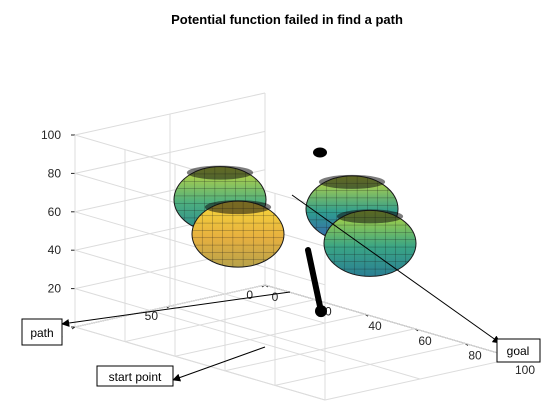  Describe the element at coordinates (525, 370) in the screenshot. I see `x-tick-label-5: 100` at that location.